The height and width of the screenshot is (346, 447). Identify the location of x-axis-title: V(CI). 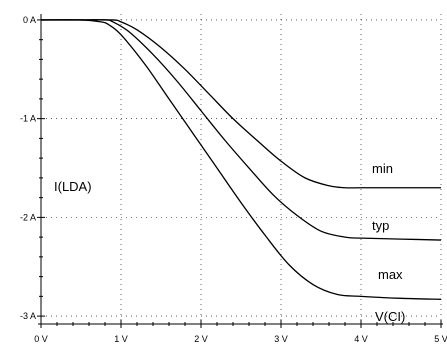
(390, 316).